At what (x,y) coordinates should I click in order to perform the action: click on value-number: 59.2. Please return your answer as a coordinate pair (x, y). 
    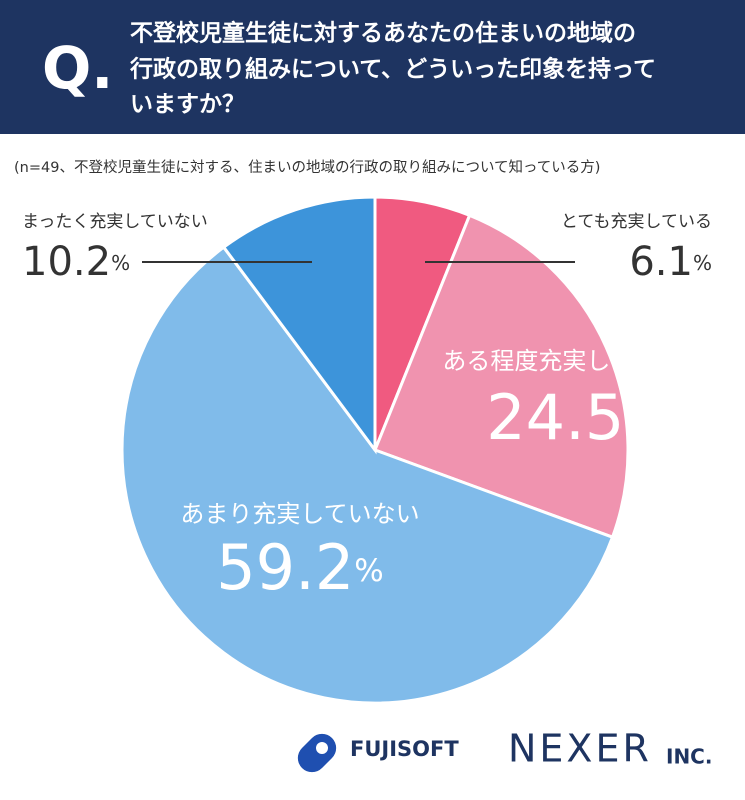
    Looking at the image, I should click on (285, 567).